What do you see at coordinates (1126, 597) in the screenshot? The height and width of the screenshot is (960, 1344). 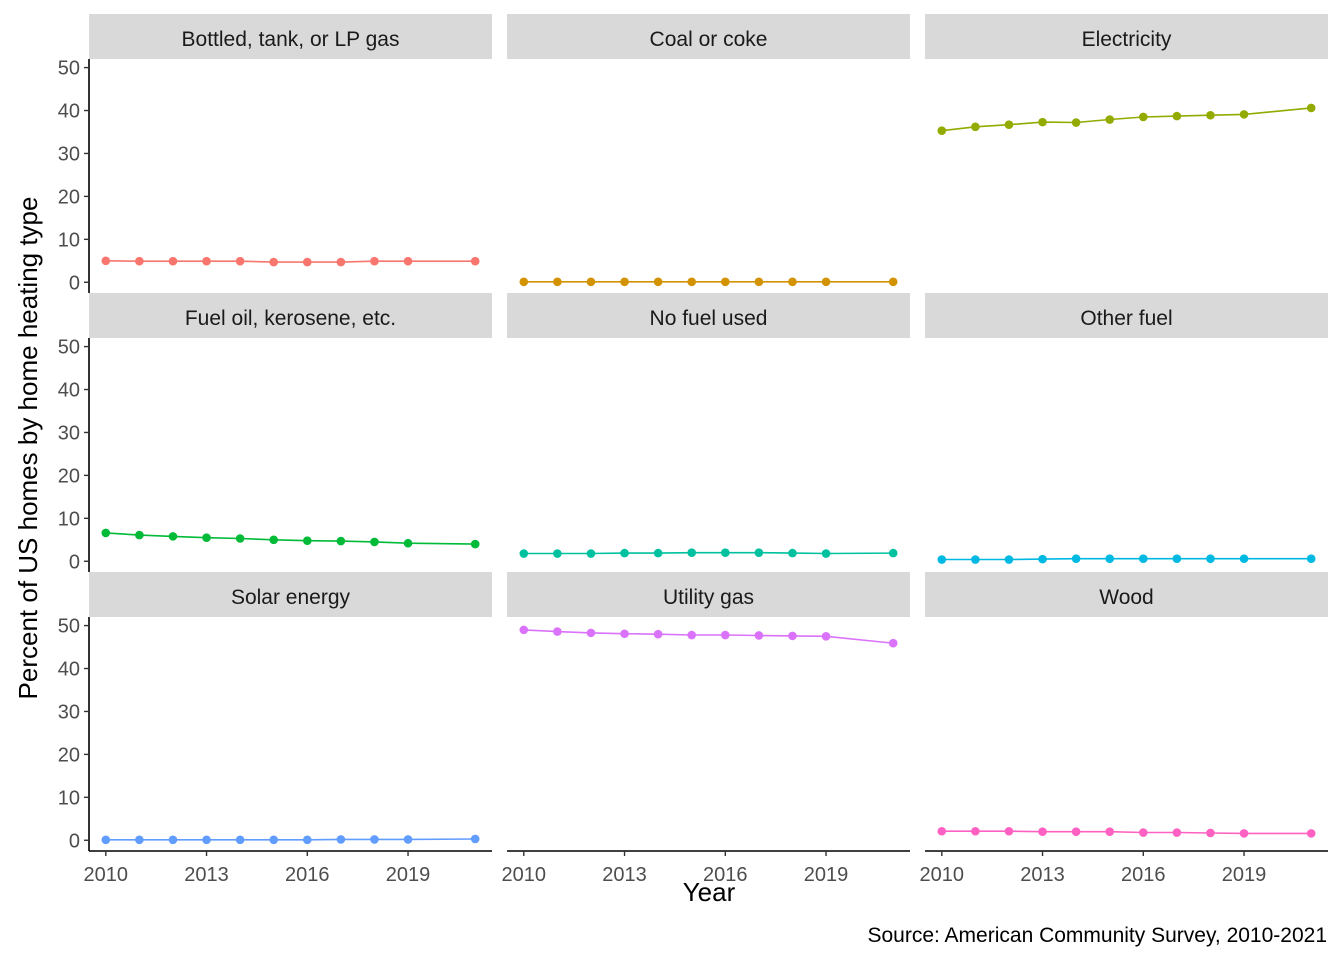 I see `facet-strip-label: Wood` at bounding box center [1126, 597].